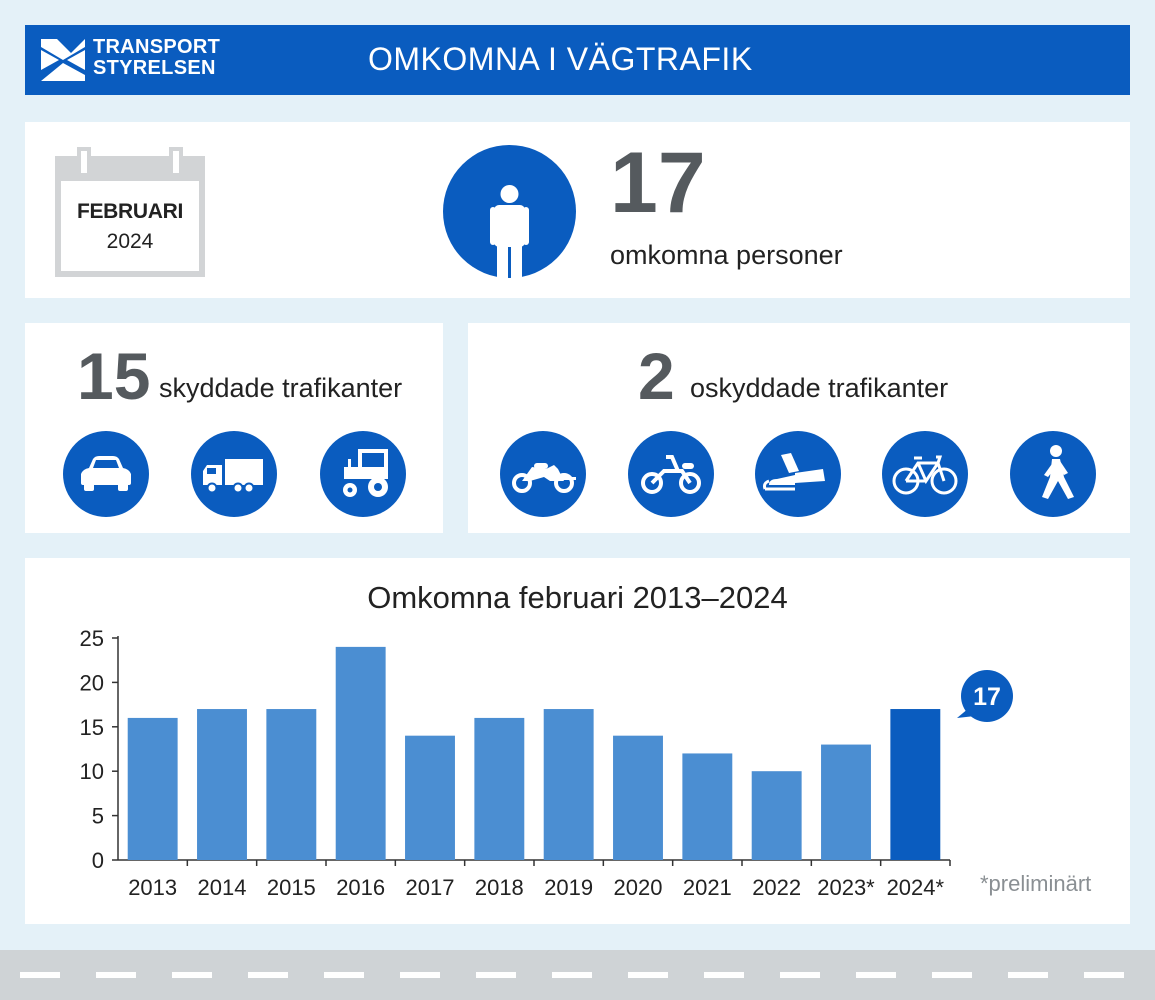  I want to click on x-tick-label: 2022, so click(776, 887).